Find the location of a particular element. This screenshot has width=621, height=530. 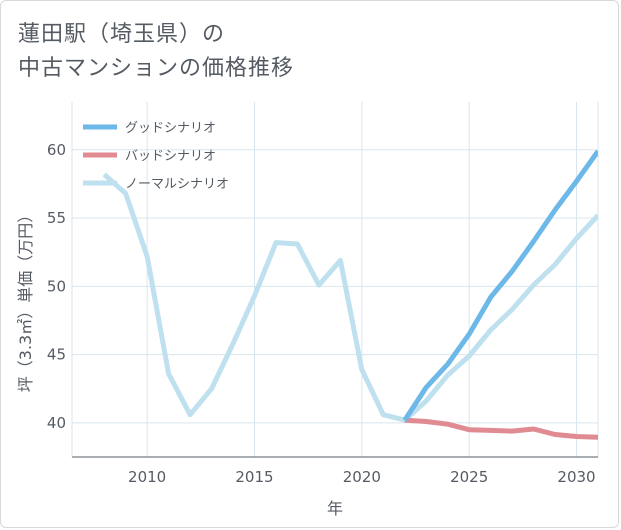

x-tick-label-2010: 2010 is located at coordinates (147, 477).